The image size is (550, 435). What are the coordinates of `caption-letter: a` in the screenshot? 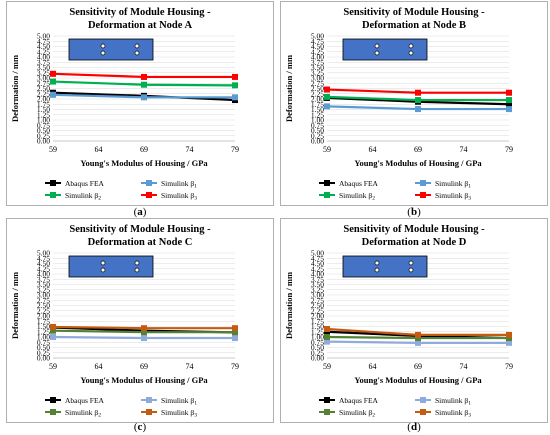 It's located at (140, 212).